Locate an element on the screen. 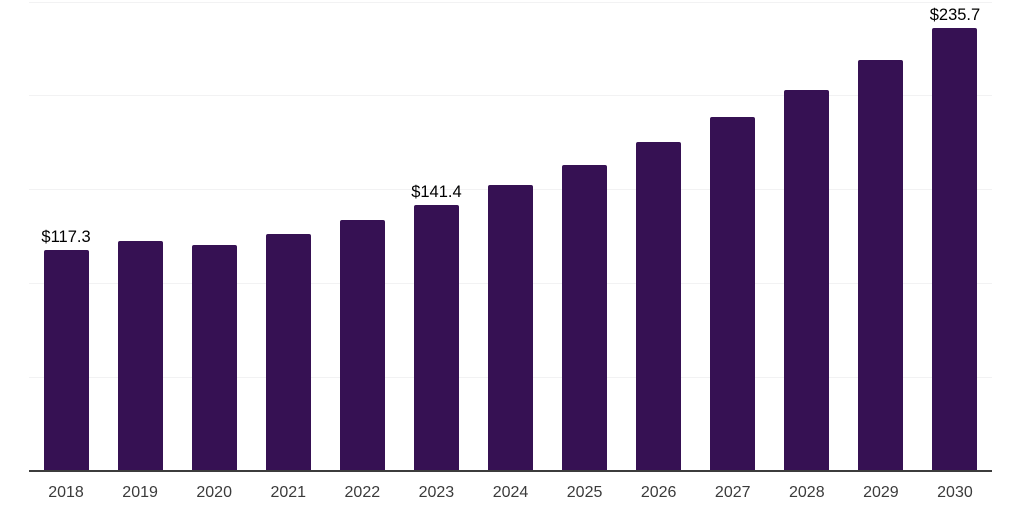  x-tick-label-2020: 2020 is located at coordinates (214, 492).